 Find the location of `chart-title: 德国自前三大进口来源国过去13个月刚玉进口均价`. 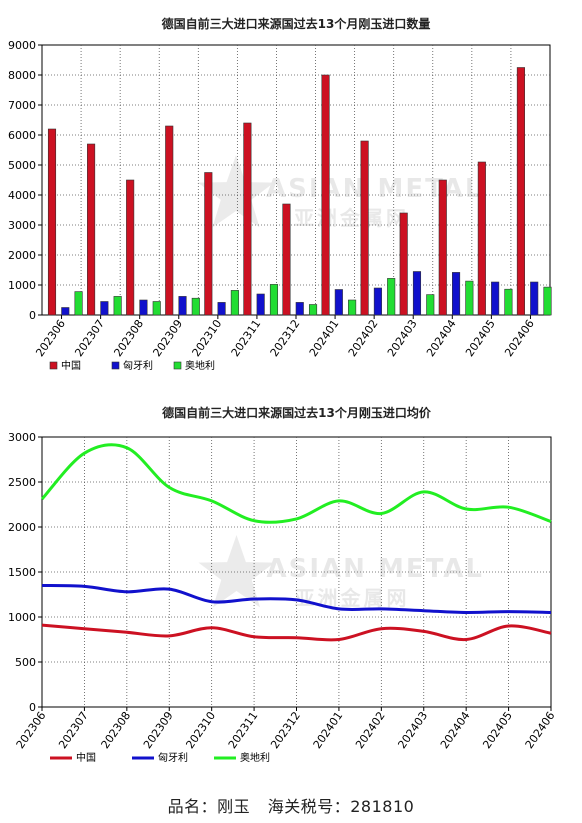

chart-title: 德国自前三大进口来源国过去13个月刚玉进口均价 is located at coordinates (297, 412).